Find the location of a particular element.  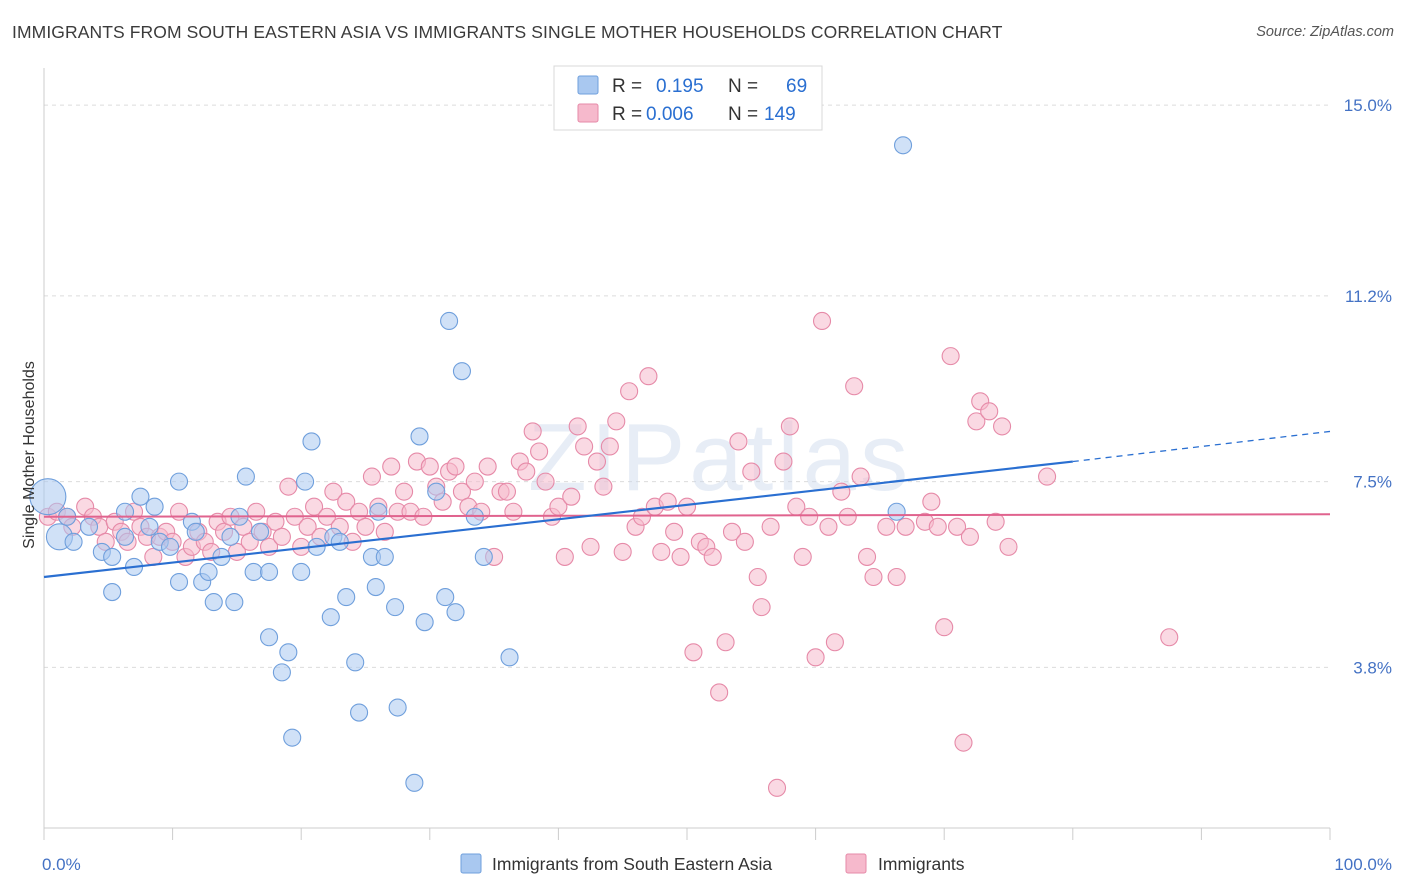

legend-r-value-pink: 0.006 is located at coordinates (670, 114).